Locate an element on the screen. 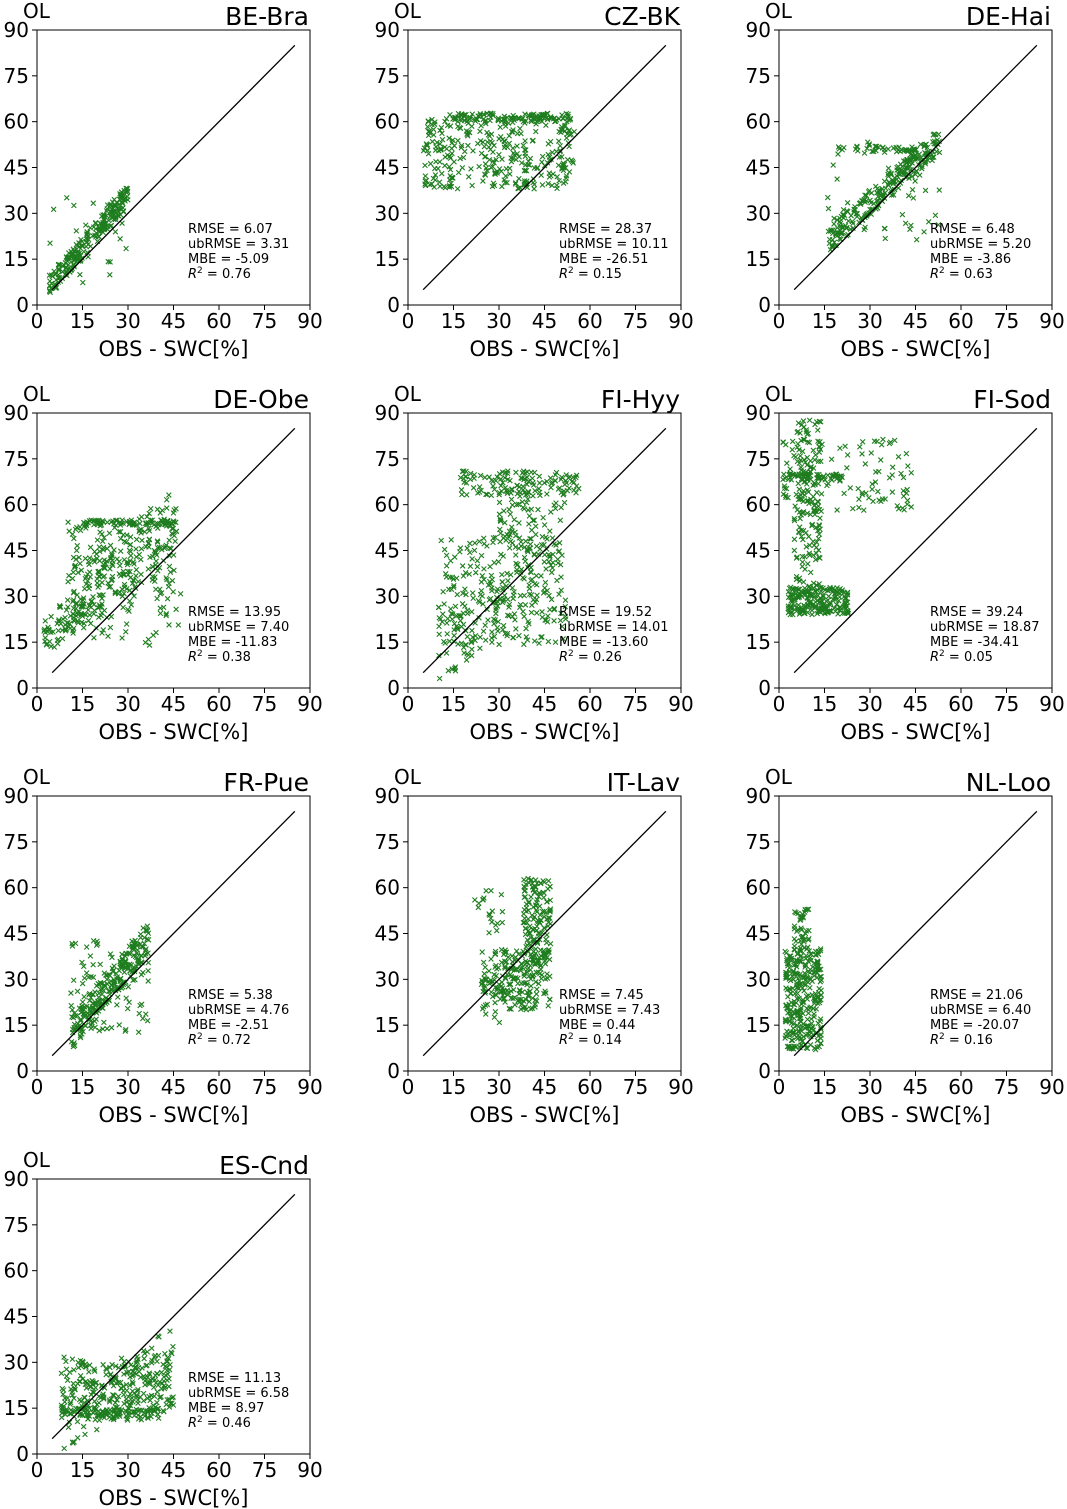 This screenshot has height=1509, width=1067. y-tick-label: 90 is located at coordinates (16, 30).